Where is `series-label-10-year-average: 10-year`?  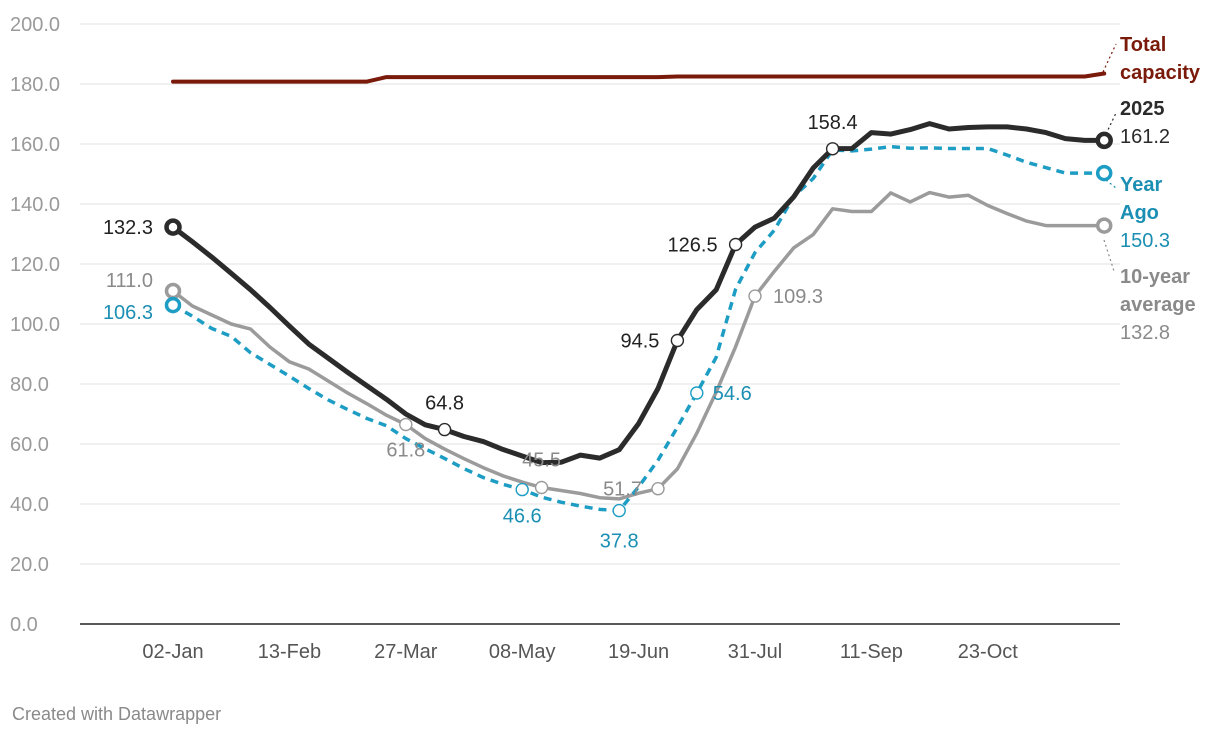 series-label-10-year-average: 10-year is located at coordinates (1155, 277).